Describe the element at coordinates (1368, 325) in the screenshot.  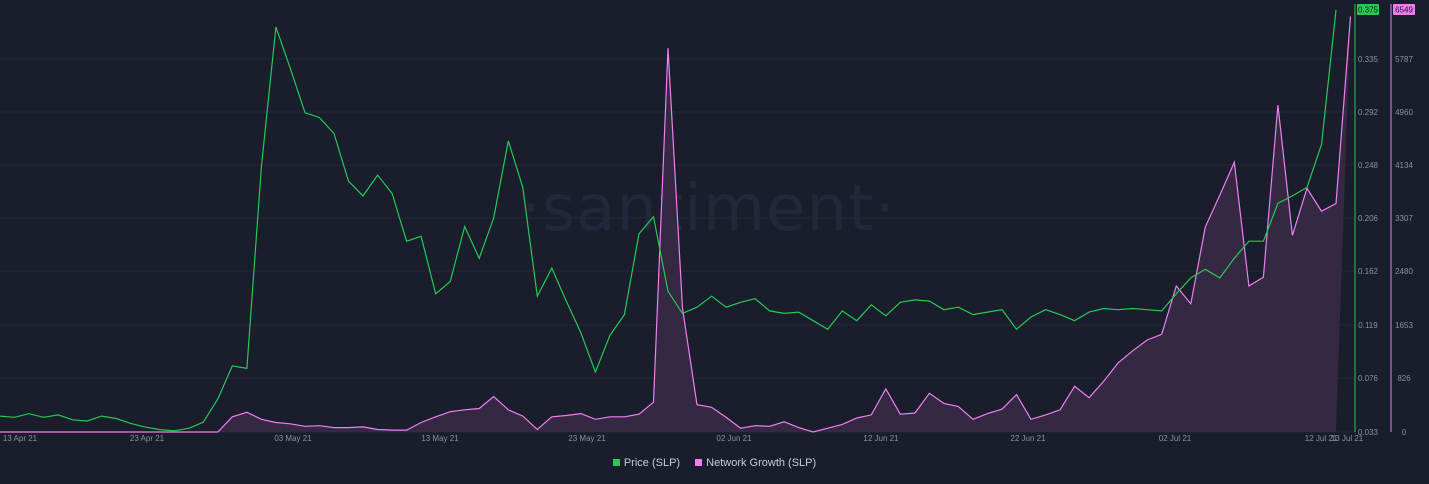
I see `price-tick-label: 0.119` at that location.